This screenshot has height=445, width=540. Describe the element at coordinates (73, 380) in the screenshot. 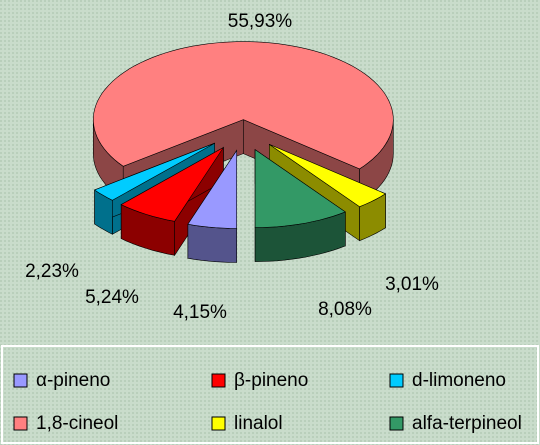

I see `legend-label: α-pineno` at that location.